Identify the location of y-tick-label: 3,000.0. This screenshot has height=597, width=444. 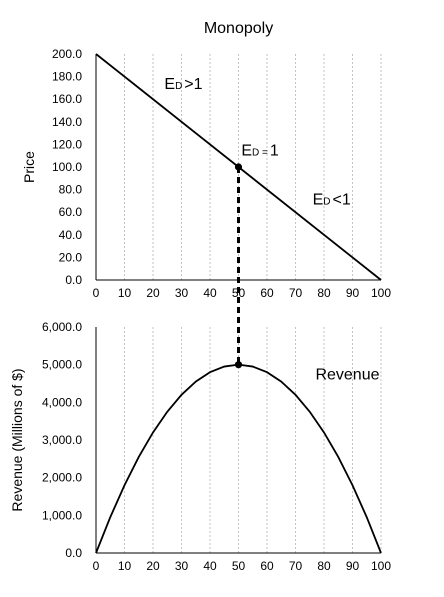
(62, 440).